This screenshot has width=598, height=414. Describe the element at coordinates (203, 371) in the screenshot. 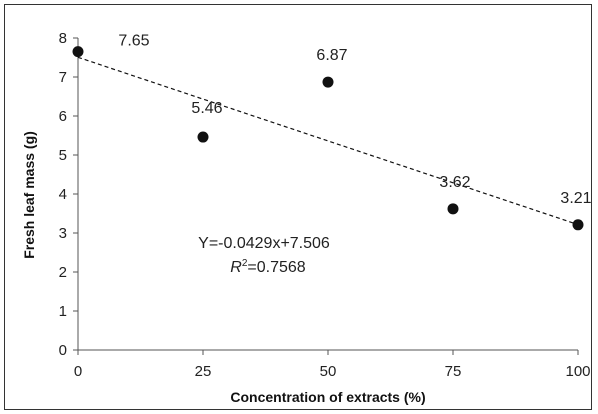

I see `x-tick-label: 25` at that location.